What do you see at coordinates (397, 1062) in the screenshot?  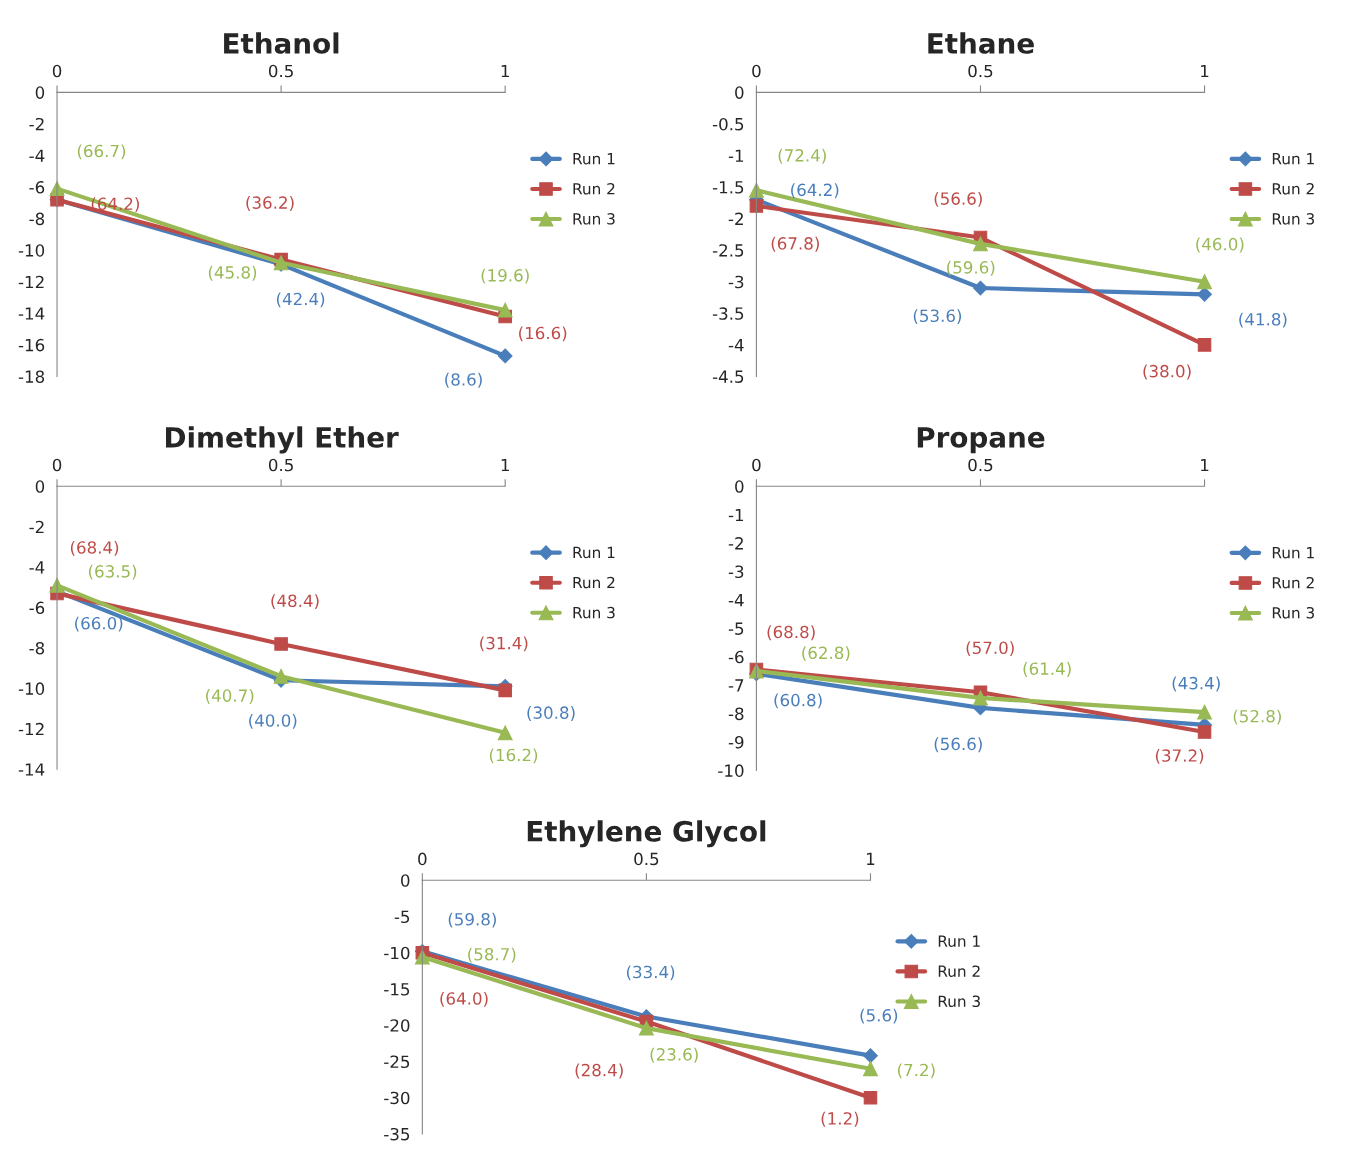 I see `y-tick-label: -25` at bounding box center [397, 1062].